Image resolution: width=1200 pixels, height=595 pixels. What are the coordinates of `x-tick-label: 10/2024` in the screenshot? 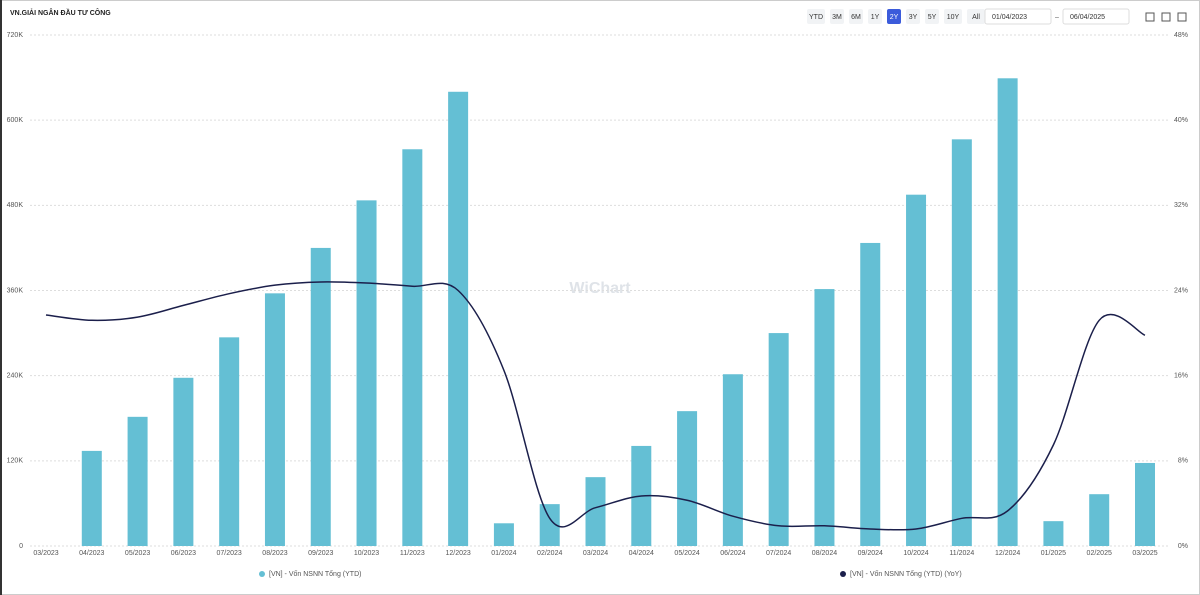 It's located at (915, 553).